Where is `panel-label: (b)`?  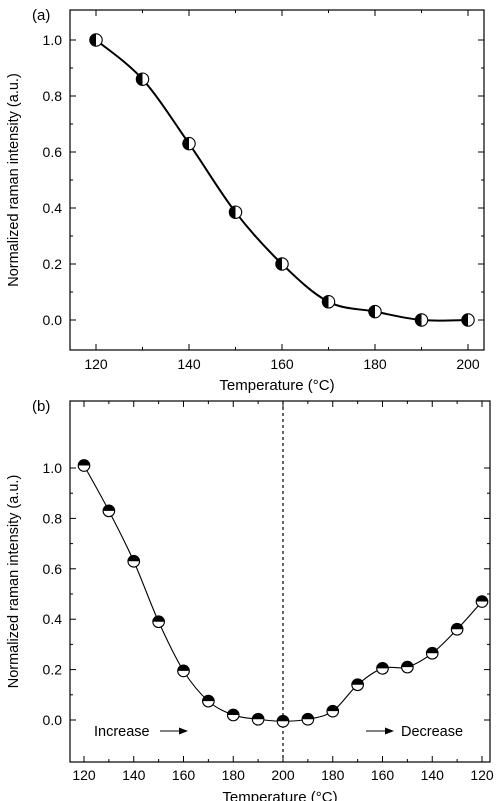 panel-label: (b) is located at coordinates (41, 406).